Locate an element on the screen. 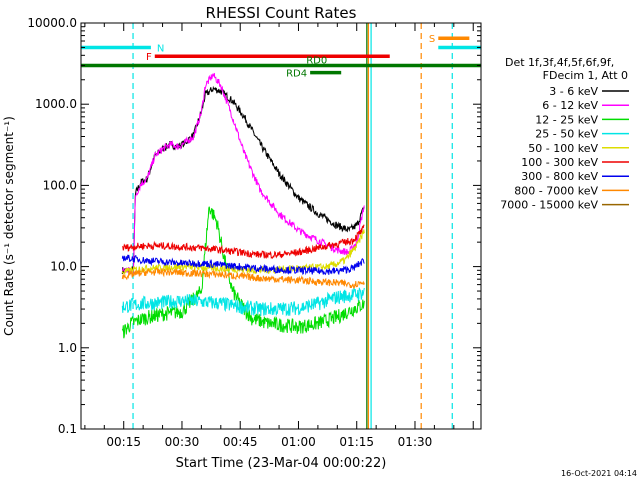 This screenshot has height=480, width=640. x-tick-label: 00:15 is located at coordinates (123, 442).